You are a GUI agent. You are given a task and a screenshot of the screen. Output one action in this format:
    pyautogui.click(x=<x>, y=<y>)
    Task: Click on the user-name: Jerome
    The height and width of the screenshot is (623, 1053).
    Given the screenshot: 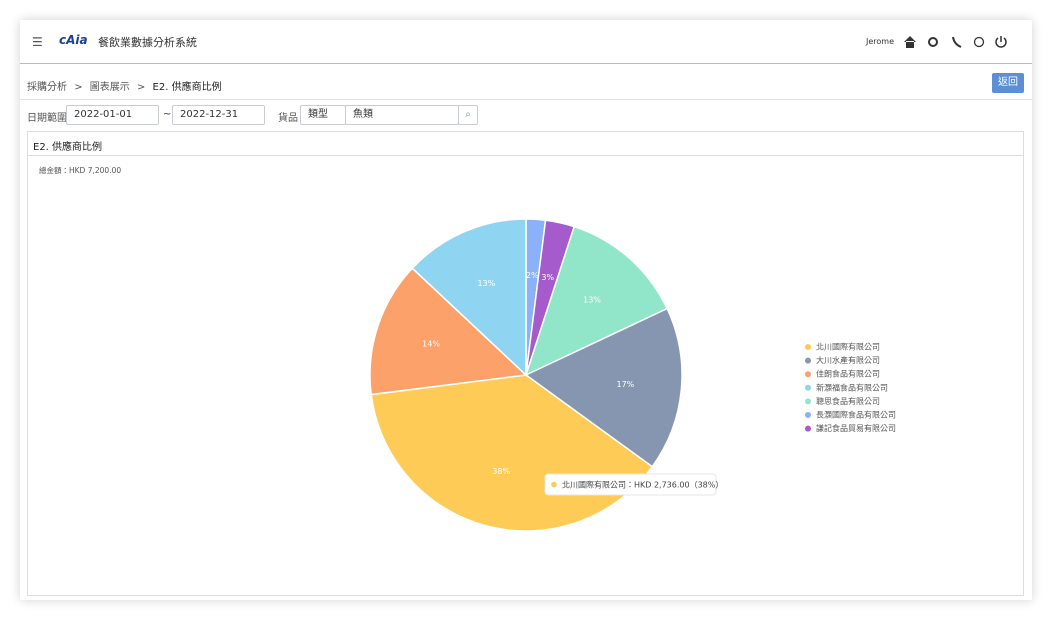 What is the action you would take?
    pyautogui.click(x=880, y=41)
    